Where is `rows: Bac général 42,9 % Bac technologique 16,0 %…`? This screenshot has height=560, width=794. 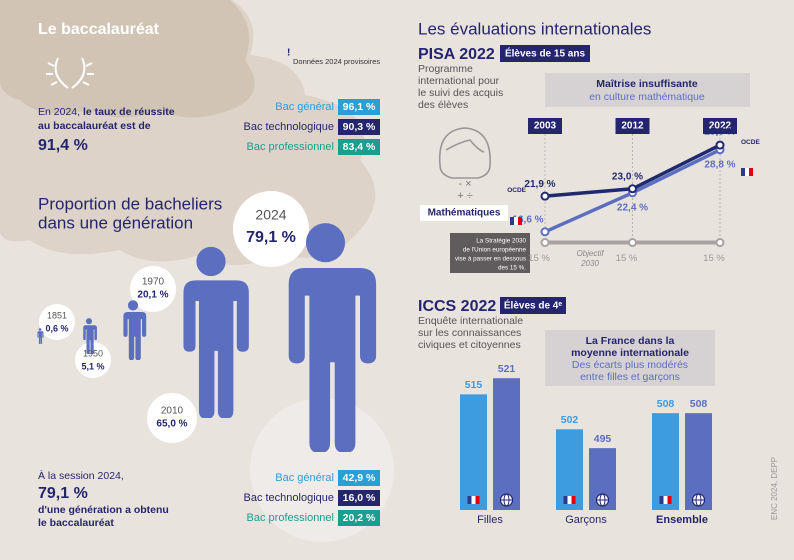 rows: Bac général 42,9 % Bac technologique 16,0 %… is located at coordinates (311, 498).